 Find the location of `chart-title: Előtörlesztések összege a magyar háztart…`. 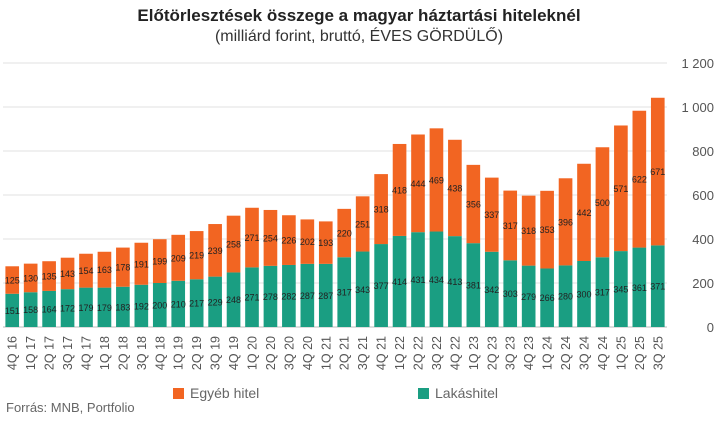

chart-title: Előtörlesztések összege a magyar háztart… is located at coordinates (359, 15).